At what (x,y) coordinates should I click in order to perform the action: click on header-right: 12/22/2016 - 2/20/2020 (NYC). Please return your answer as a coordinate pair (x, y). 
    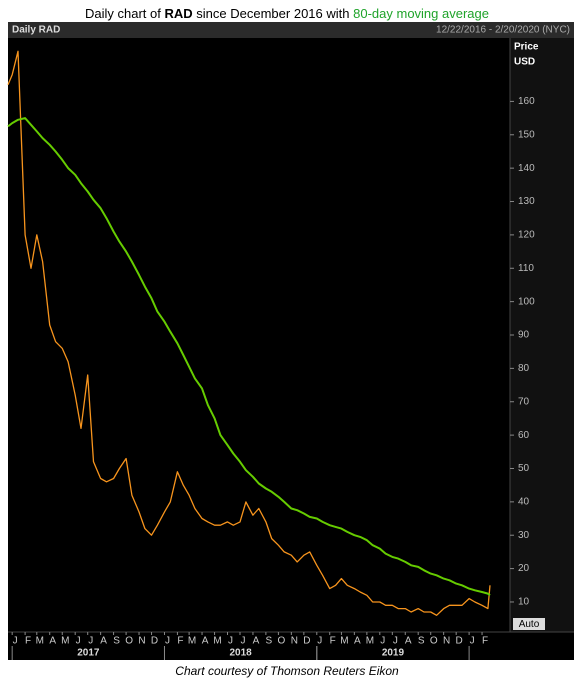
    Looking at the image, I should click on (503, 30).